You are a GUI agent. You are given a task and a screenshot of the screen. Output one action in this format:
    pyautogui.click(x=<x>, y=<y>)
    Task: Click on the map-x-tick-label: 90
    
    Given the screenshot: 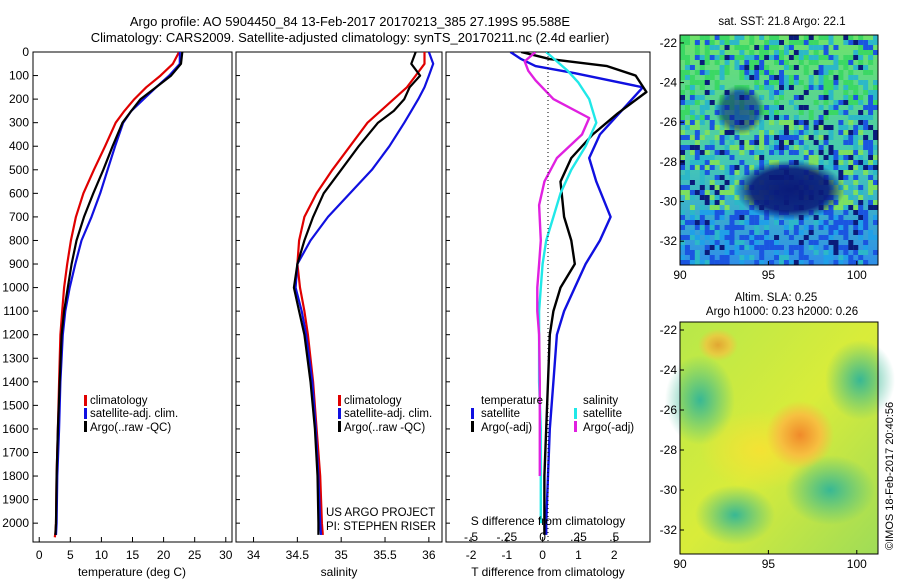 What is the action you would take?
    pyautogui.click(x=680, y=275)
    